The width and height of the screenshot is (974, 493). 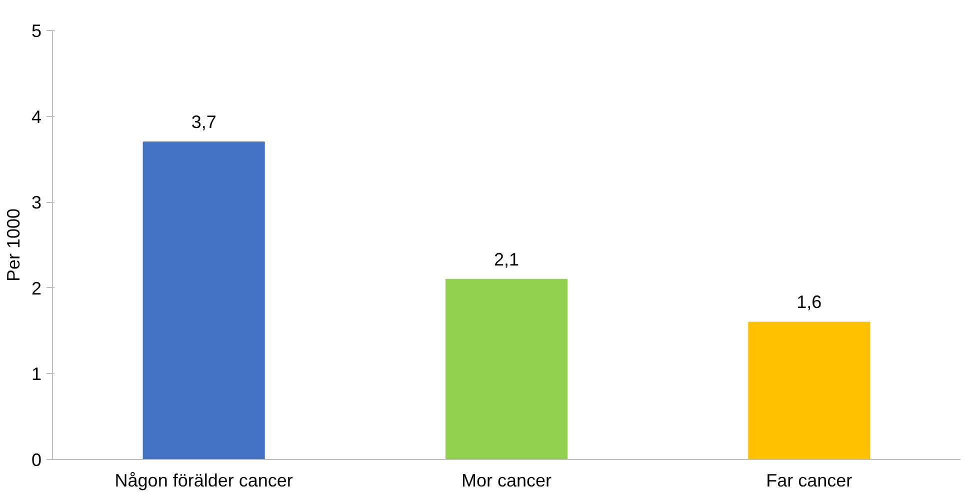 I want to click on x-tick-label: Mor cancer, so click(x=506, y=480).